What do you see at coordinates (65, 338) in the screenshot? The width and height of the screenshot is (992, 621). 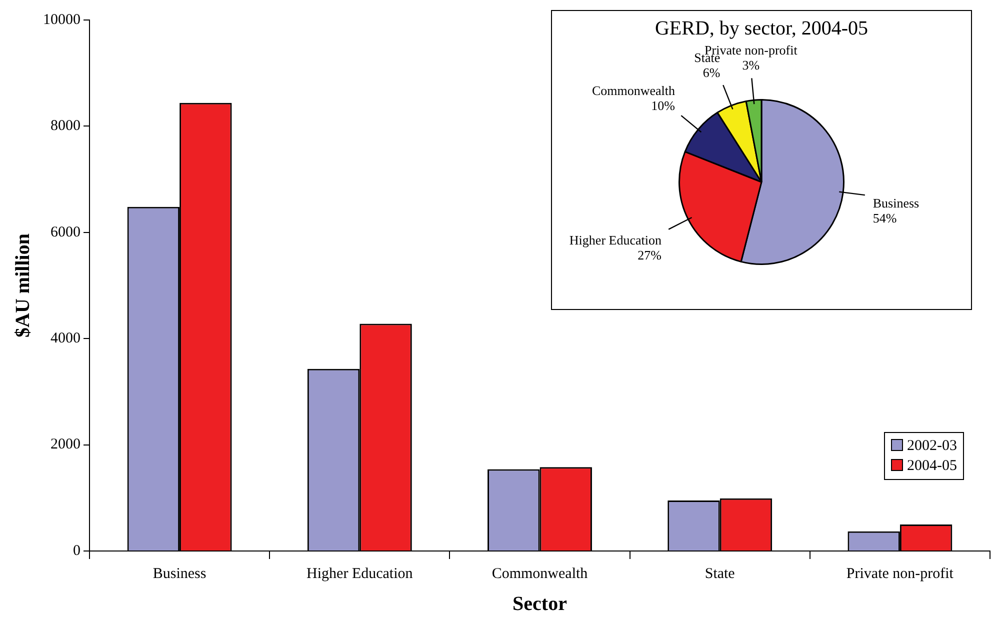 I see `y-tick-label: 4000` at bounding box center [65, 338].